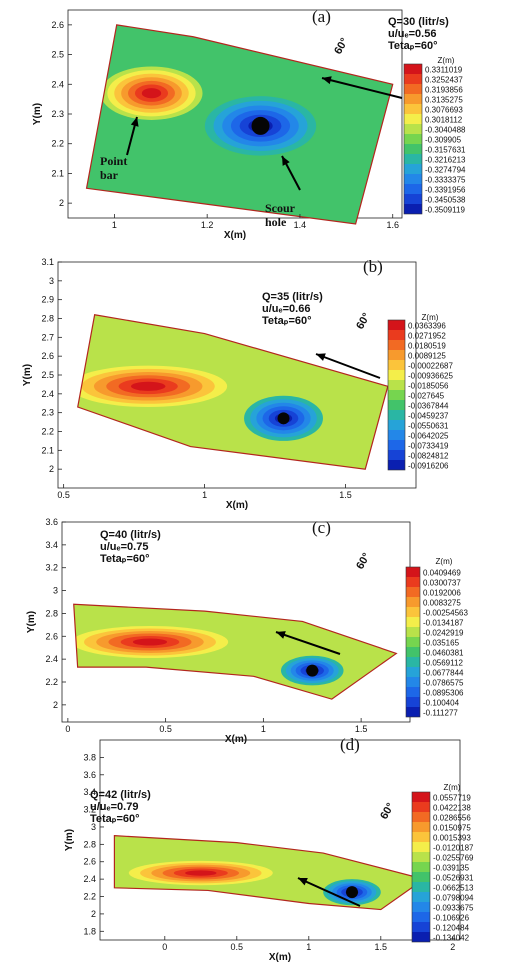  I want to click on legend-value: 0.0015393, so click(452, 838).